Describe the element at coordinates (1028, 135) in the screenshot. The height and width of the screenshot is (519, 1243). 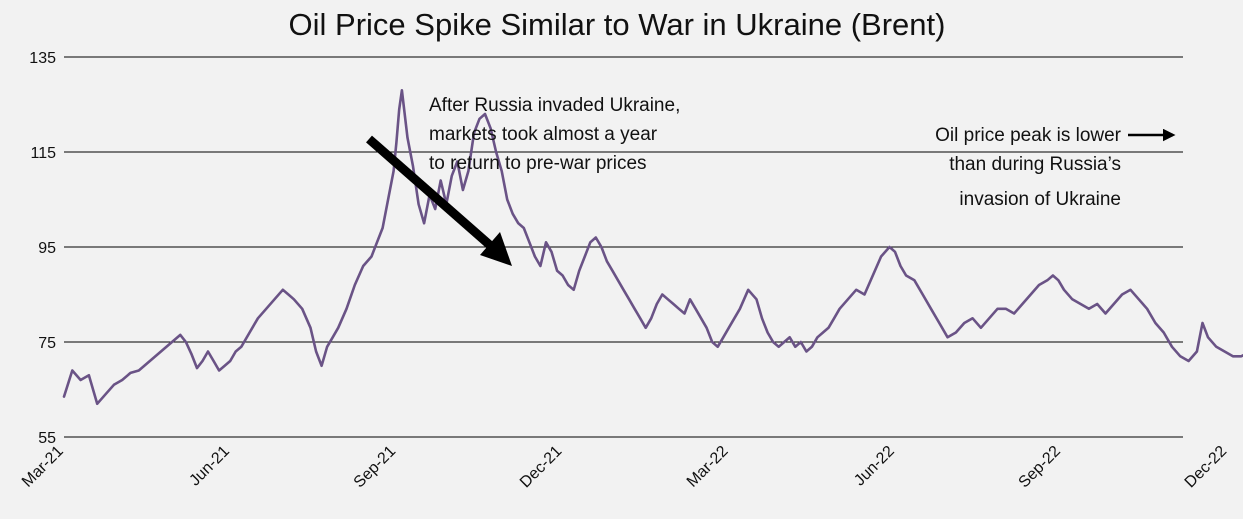
I see `annotation-peak-line-1: Oil price peak is lower` at that location.